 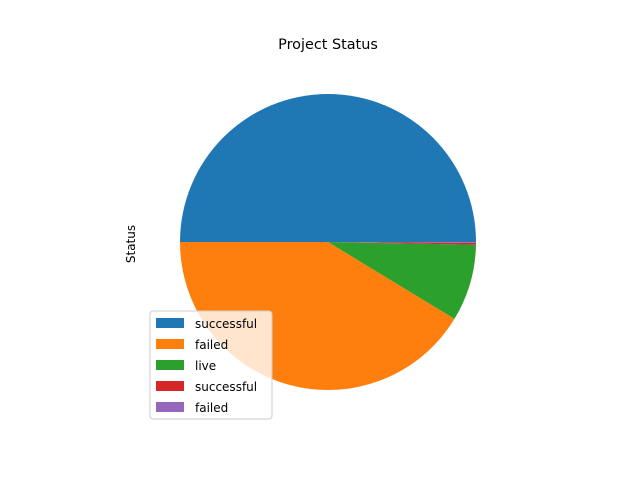 What do you see at coordinates (226, 324) in the screenshot?
I see `legend-label-1: successful` at bounding box center [226, 324].